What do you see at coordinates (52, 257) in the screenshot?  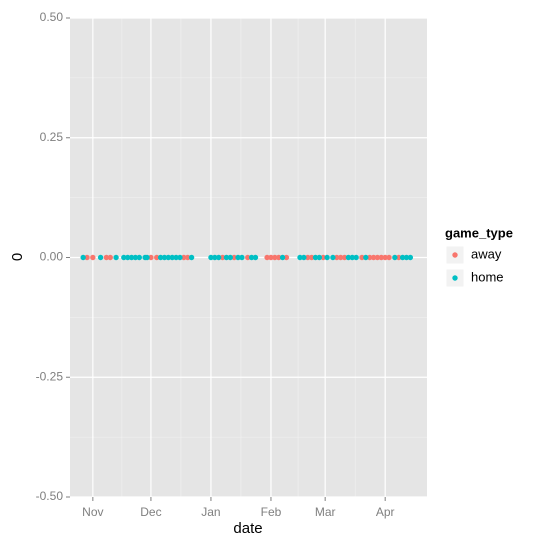 I see `y-tick-label: 0.00` at bounding box center [52, 257].